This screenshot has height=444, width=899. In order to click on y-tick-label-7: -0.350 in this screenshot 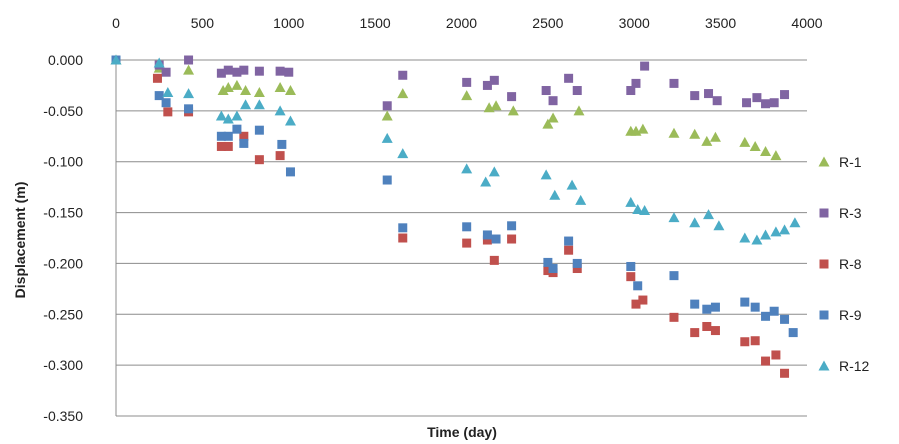, I will do `click(63, 416)`.